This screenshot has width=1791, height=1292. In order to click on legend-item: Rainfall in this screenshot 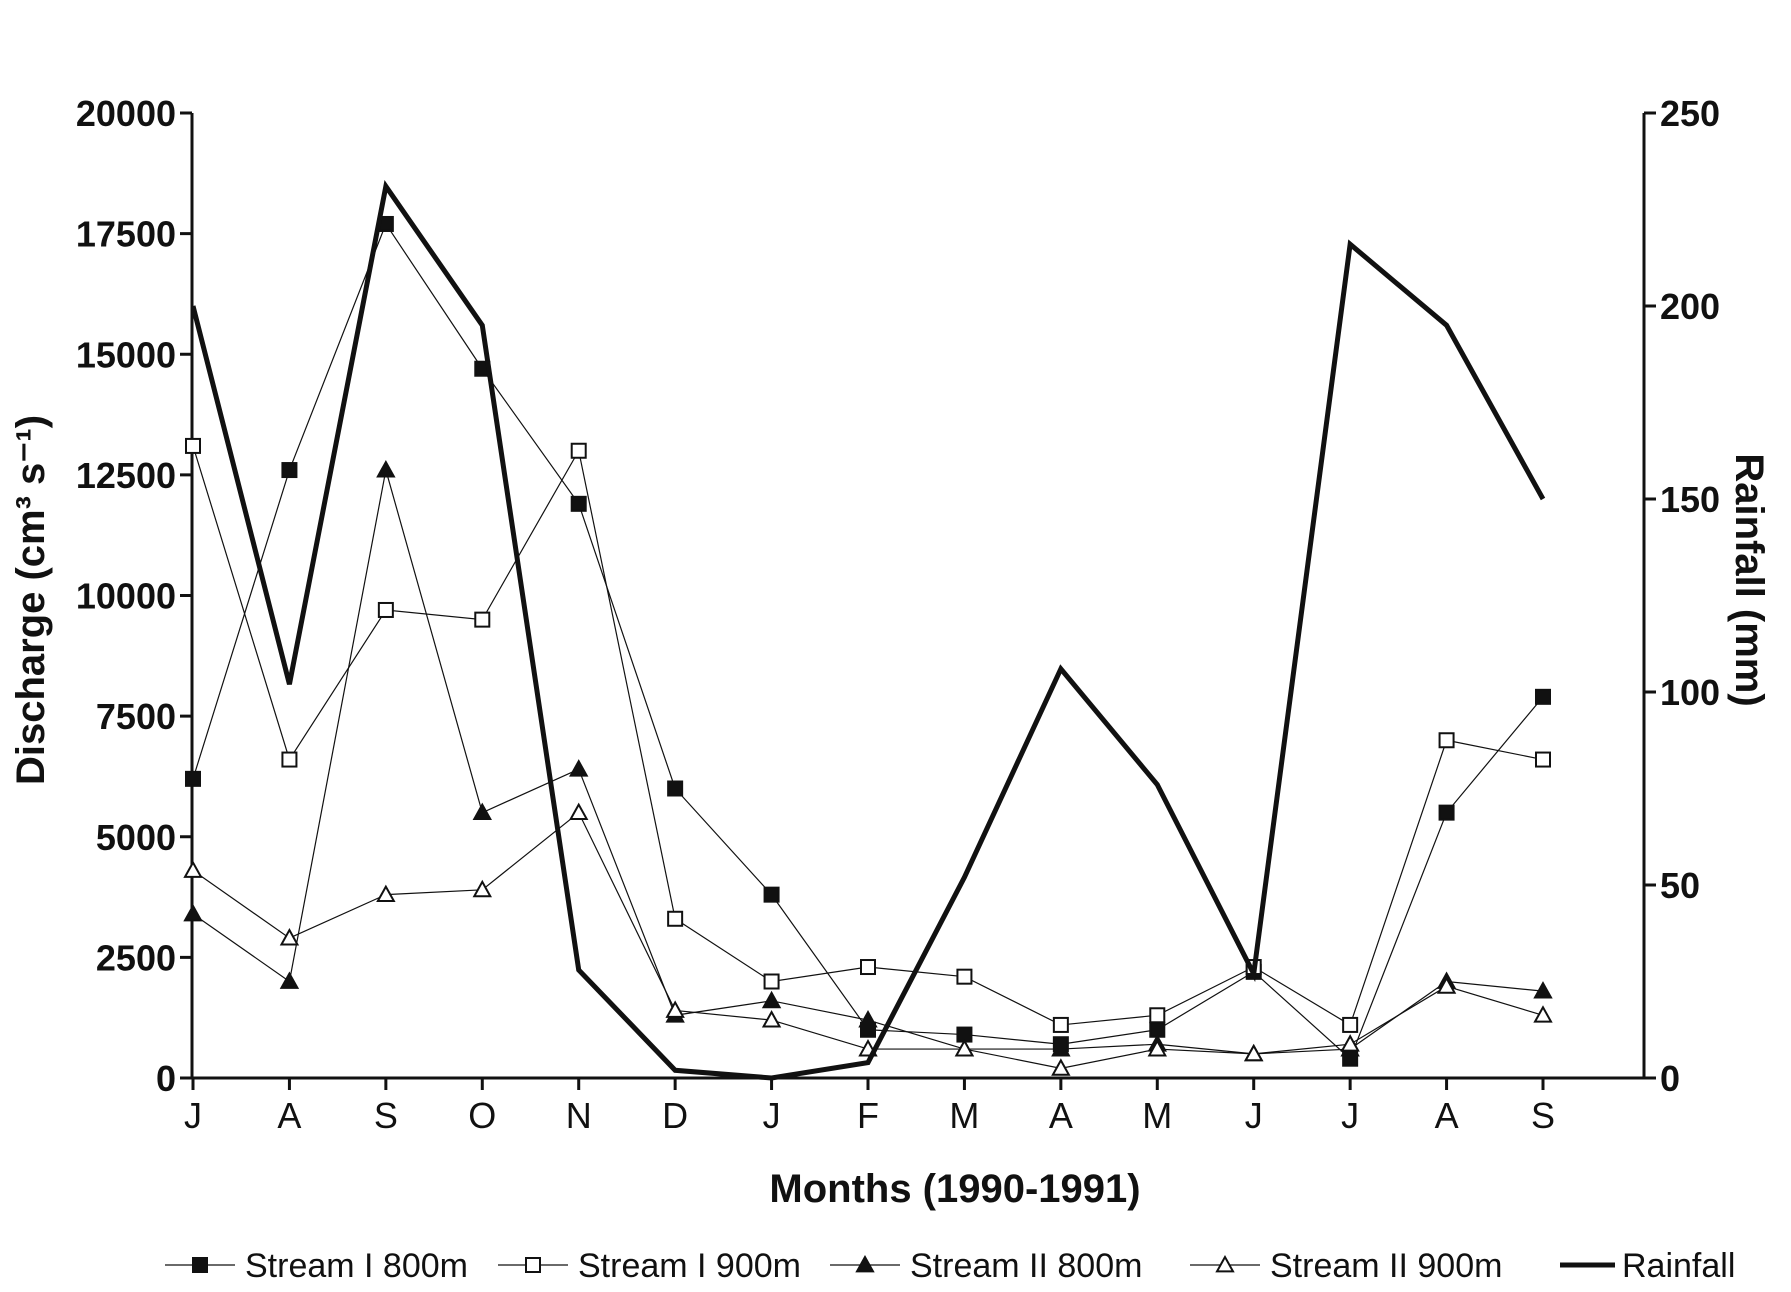, I will do `click(1647, 1266)`.